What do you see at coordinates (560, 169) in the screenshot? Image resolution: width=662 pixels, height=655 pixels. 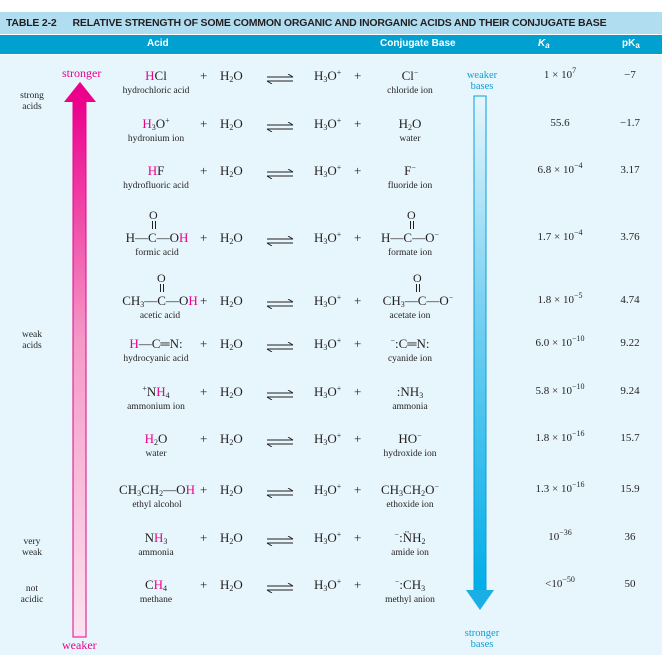 I see `ka-value: 6.8 × 10⁻⁴` at bounding box center [560, 169].